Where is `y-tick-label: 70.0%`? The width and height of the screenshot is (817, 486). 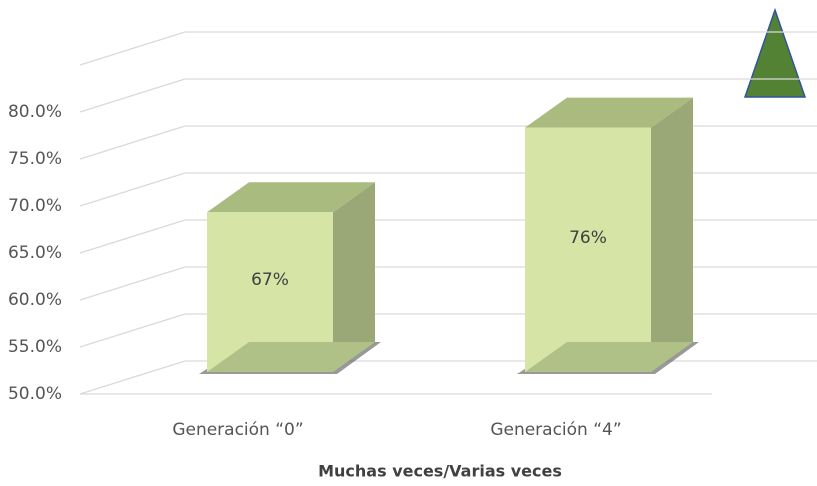
y-tick-label: 70.0% is located at coordinates (35, 206).